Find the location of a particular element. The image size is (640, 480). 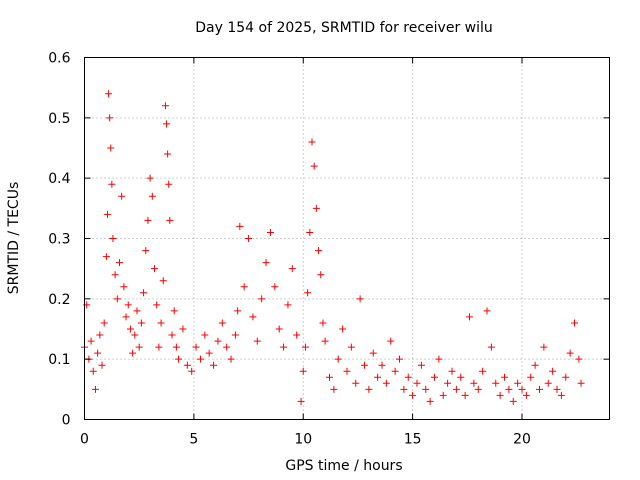

y-tick-label: 0.2 is located at coordinates (59, 300).